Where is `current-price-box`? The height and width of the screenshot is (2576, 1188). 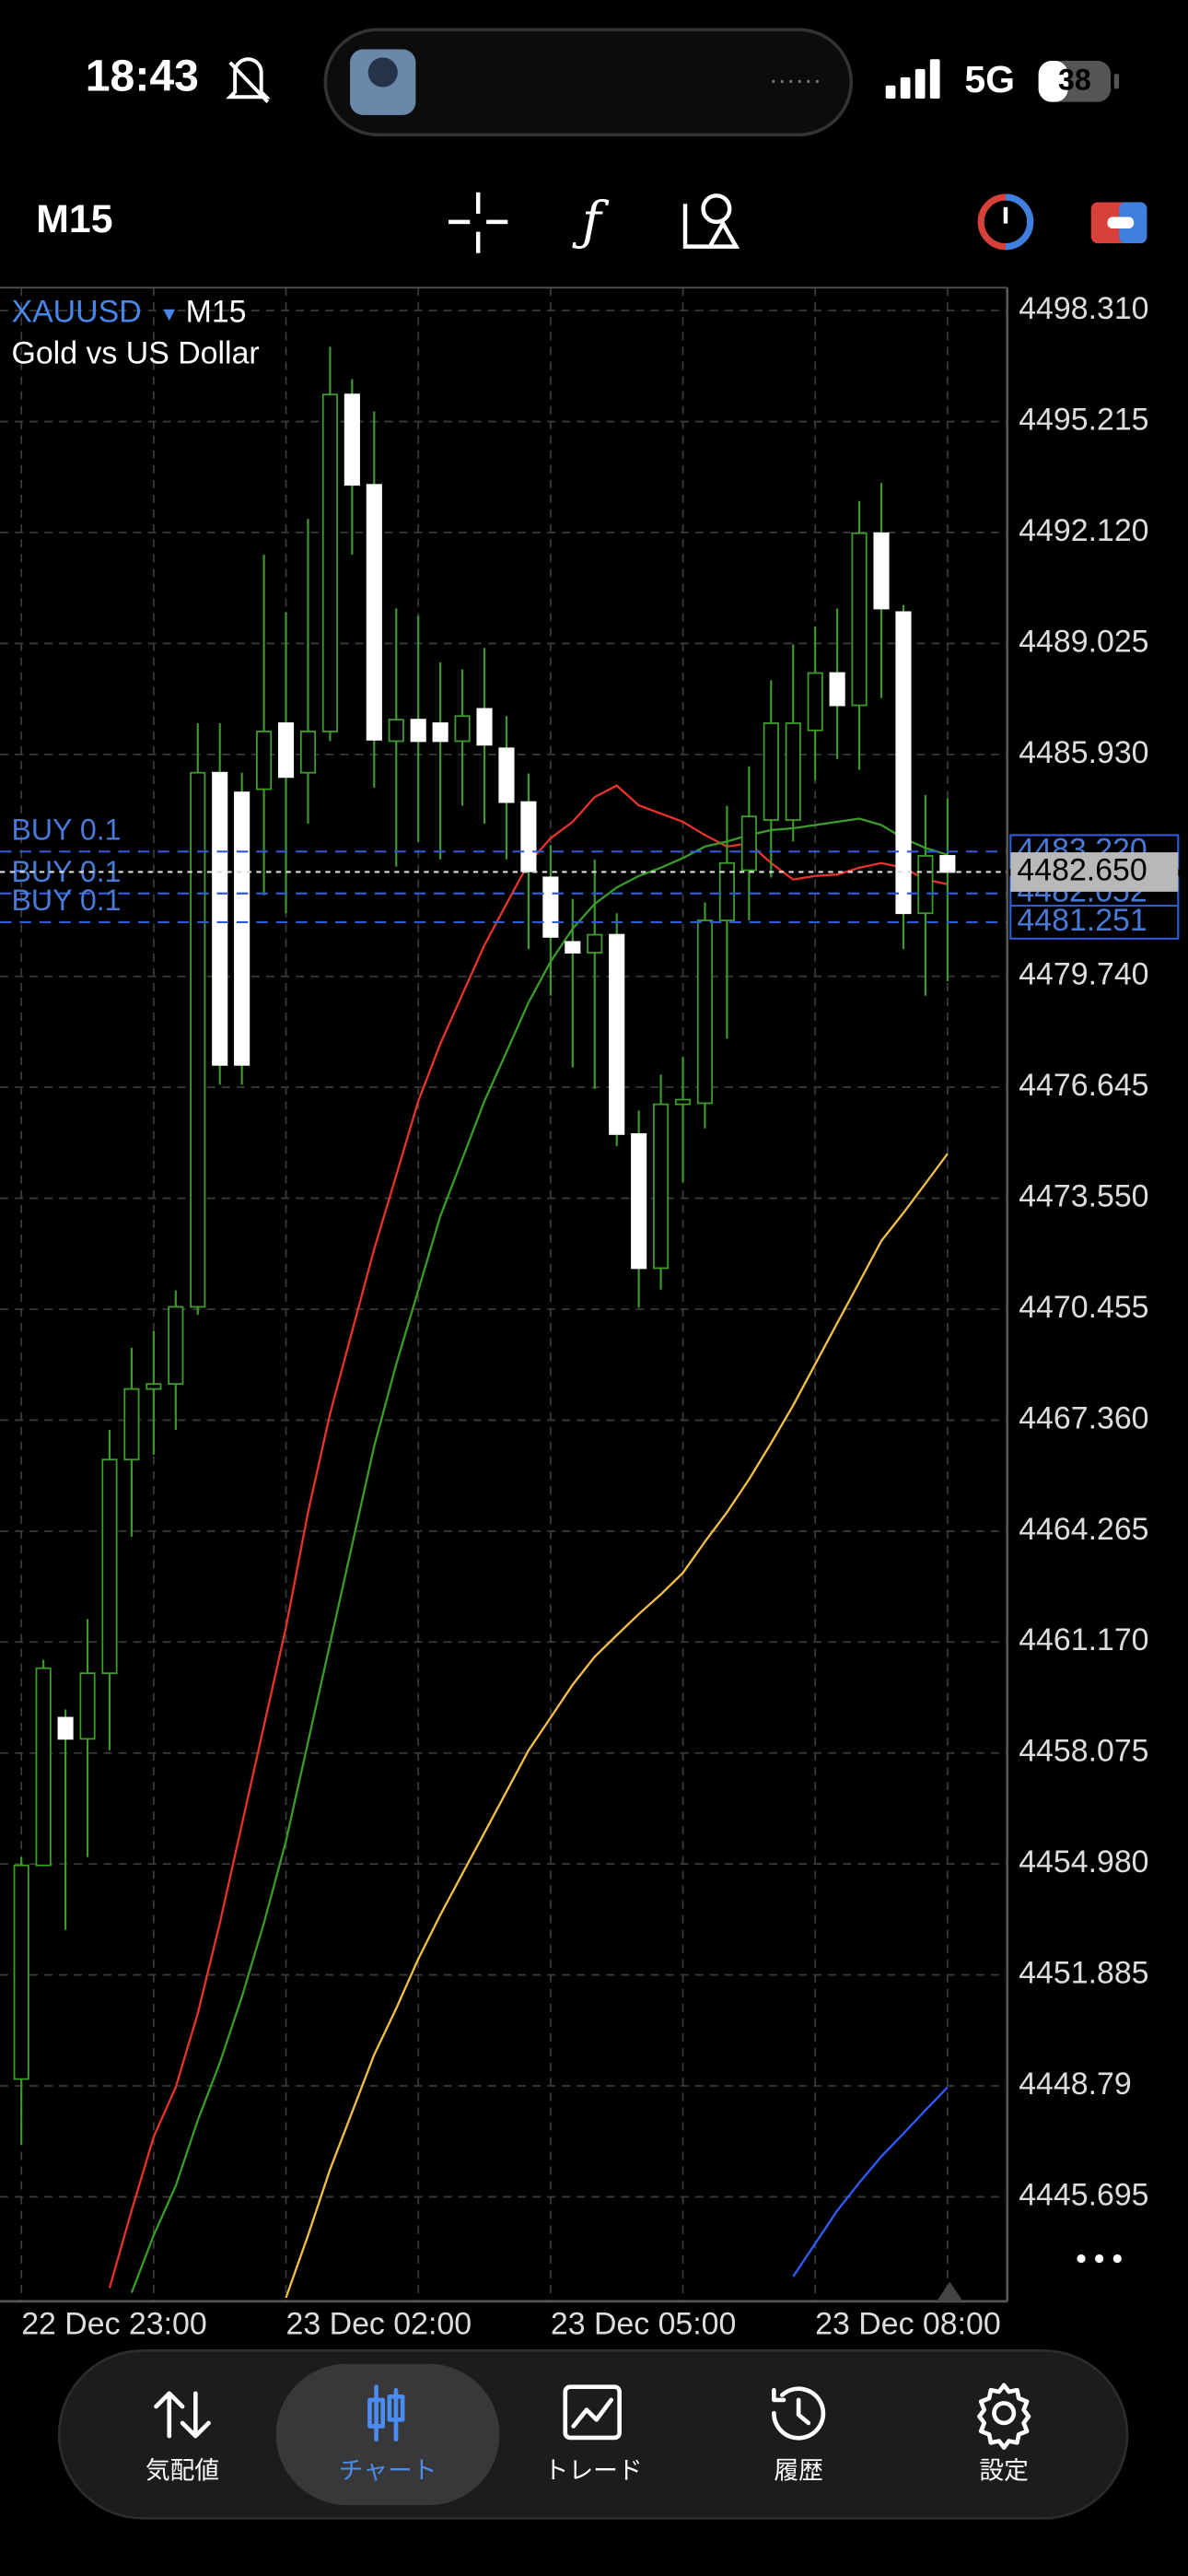
current-price-box is located at coordinates (1094, 872).